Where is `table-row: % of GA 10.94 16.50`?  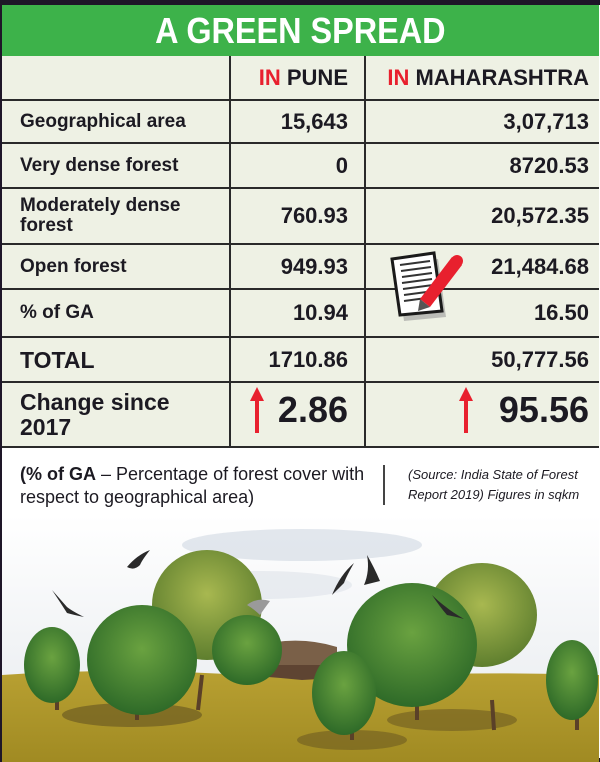 table-row: % of GA 10.94 16.50 is located at coordinates (300, 312).